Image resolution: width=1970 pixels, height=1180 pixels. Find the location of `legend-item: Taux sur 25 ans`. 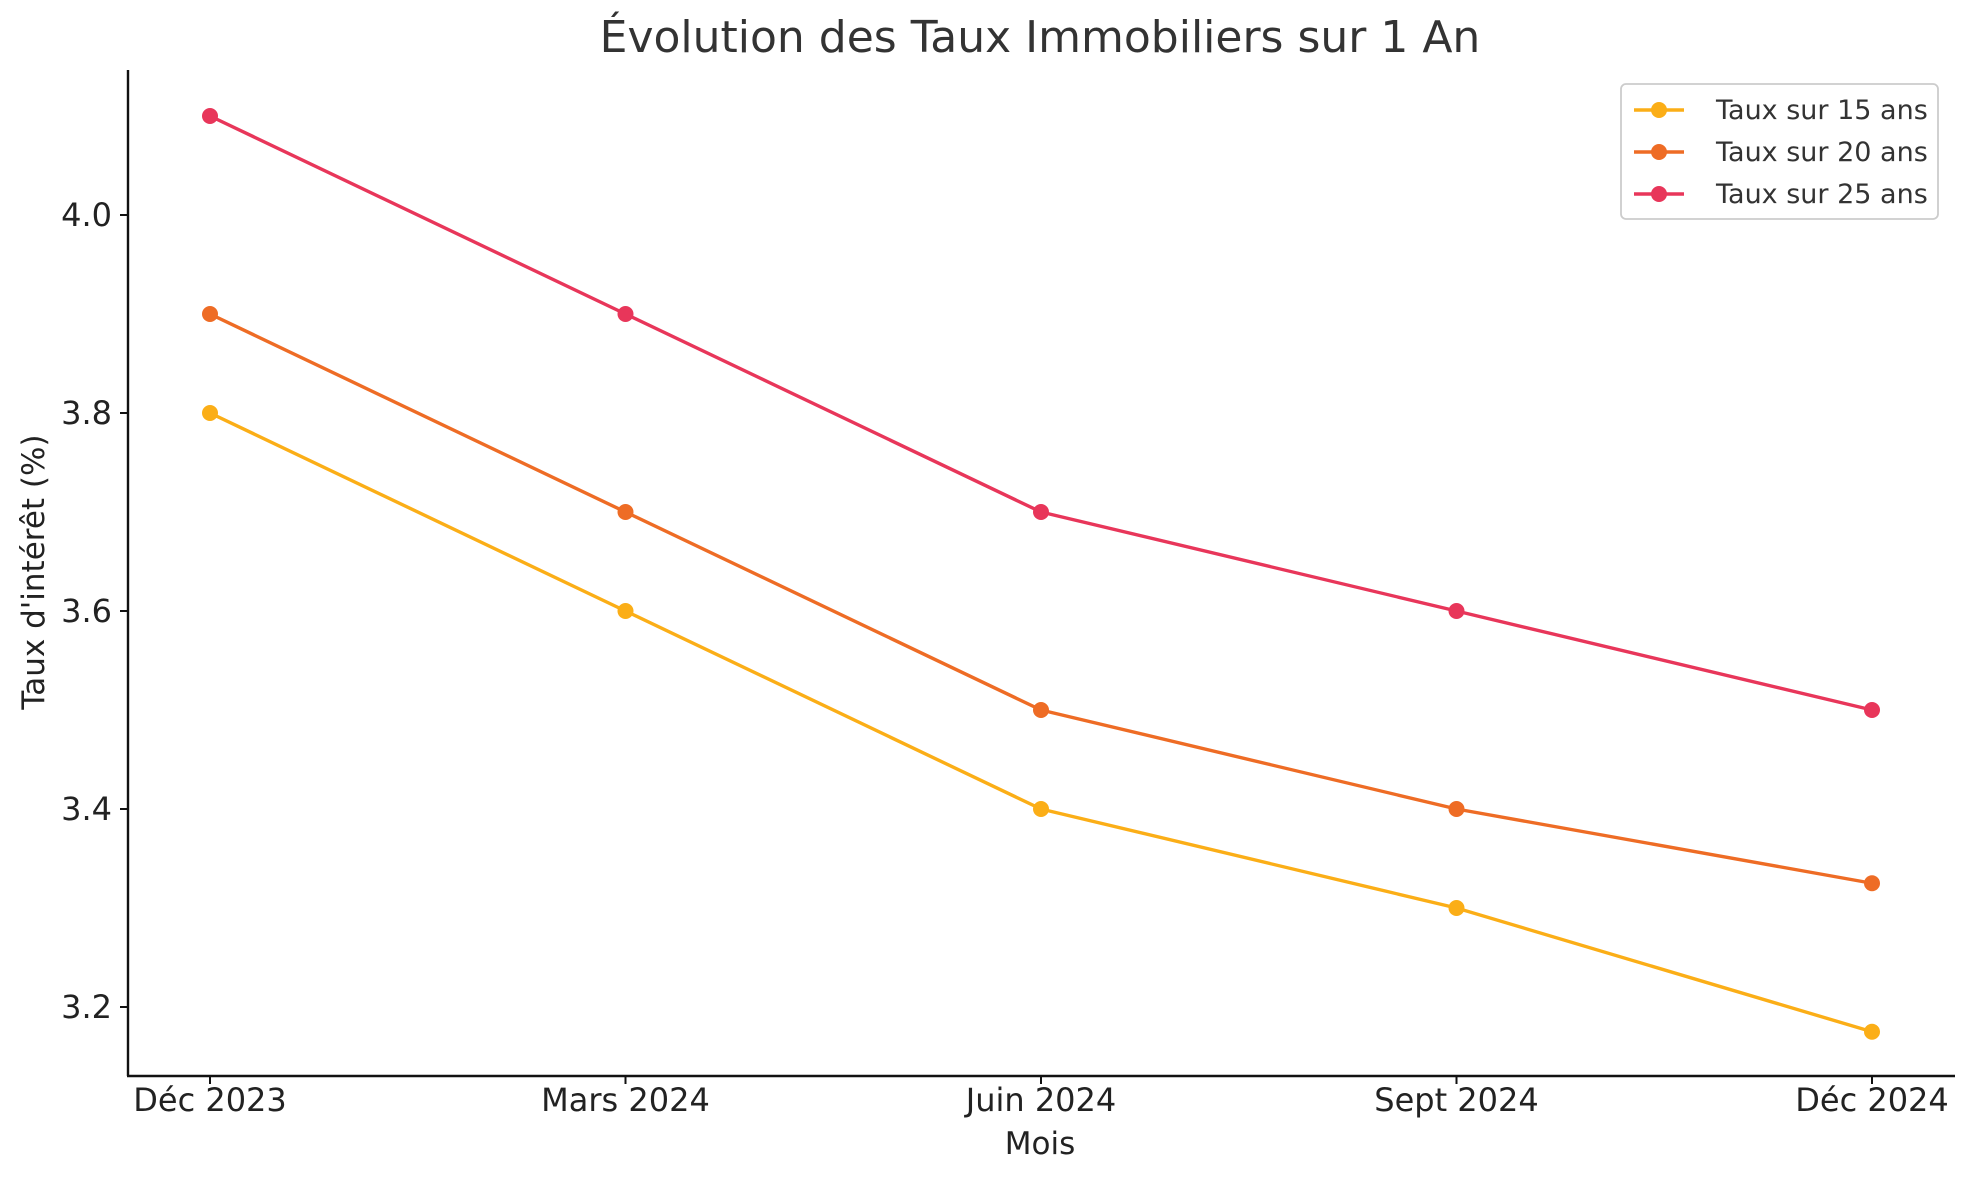

legend-item: Taux sur 25 ans is located at coordinates (1781, 194).